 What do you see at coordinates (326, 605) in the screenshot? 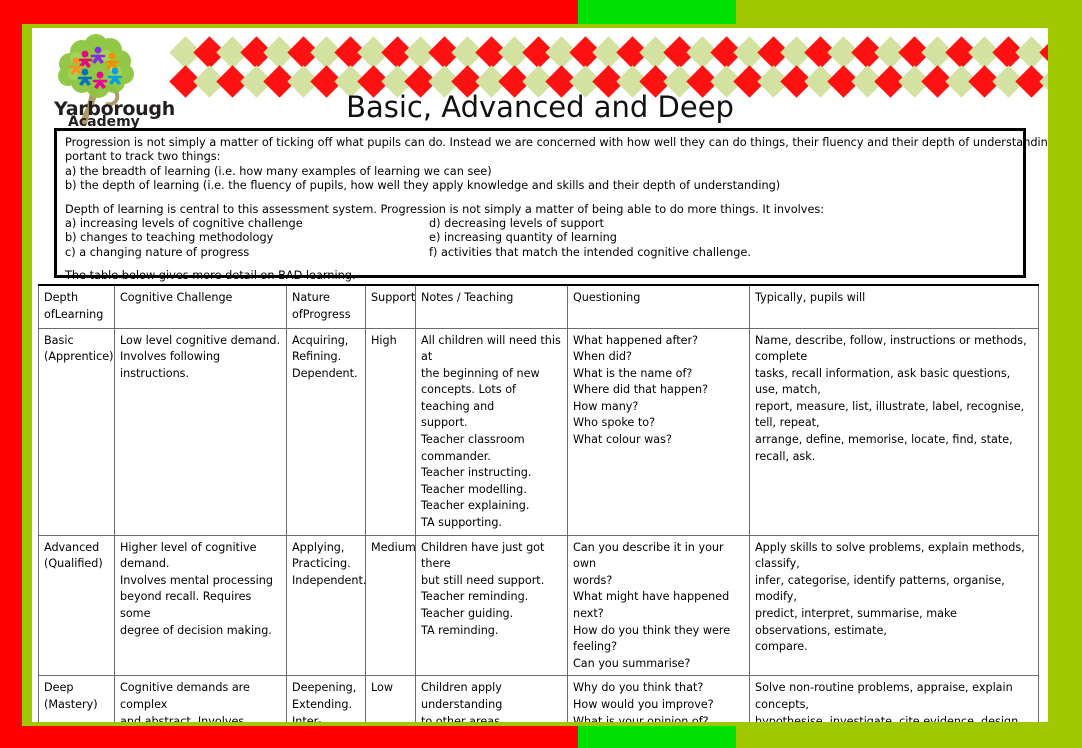
I see `cell-nature-of-progress: Applying, Practicing. Independent.` at bounding box center [326, 605].